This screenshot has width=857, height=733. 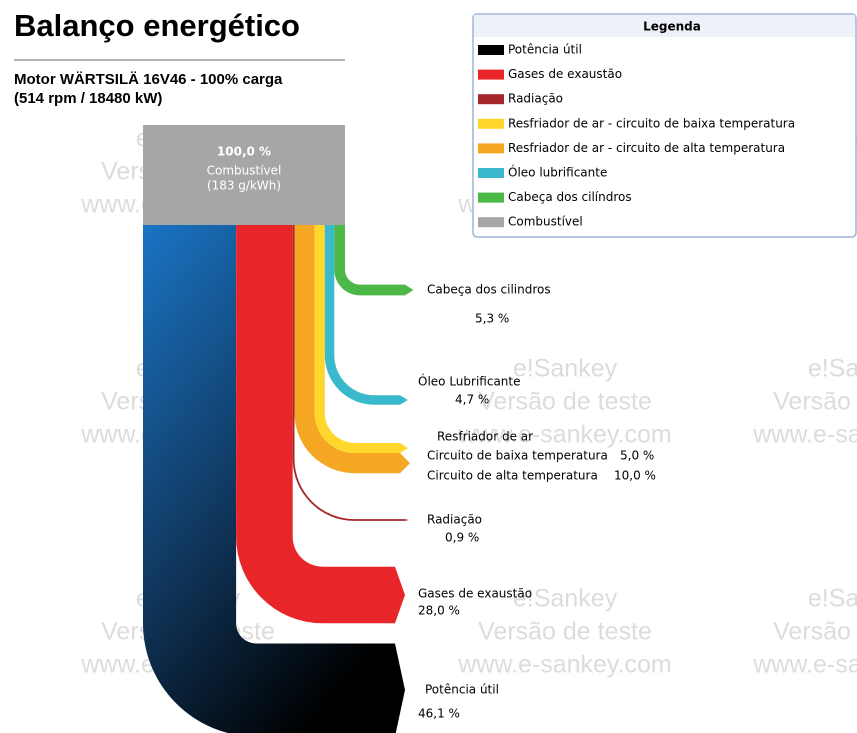 What do you see at coordinates (492, 319) in the screenshot?
I see `flow-value: 5,3 %` at bounding box center [492, 319].